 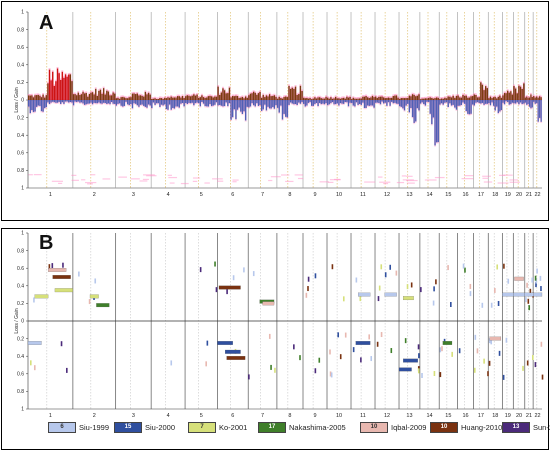 I want to click on legend-label: Ko-2001, so click(x=233, y=427).